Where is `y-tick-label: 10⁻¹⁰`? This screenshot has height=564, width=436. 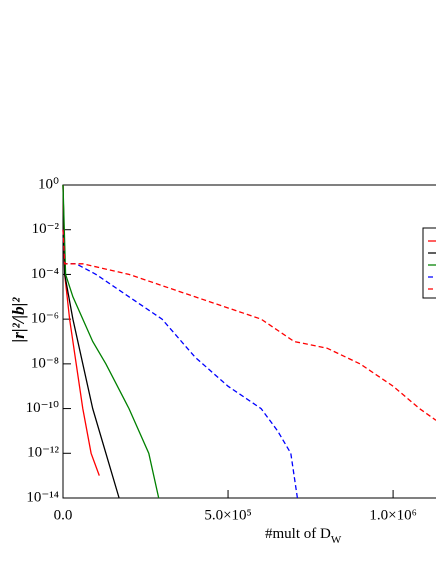 y-tick-label: 10⁻¹⁰ is located at coordinates (42, 408).